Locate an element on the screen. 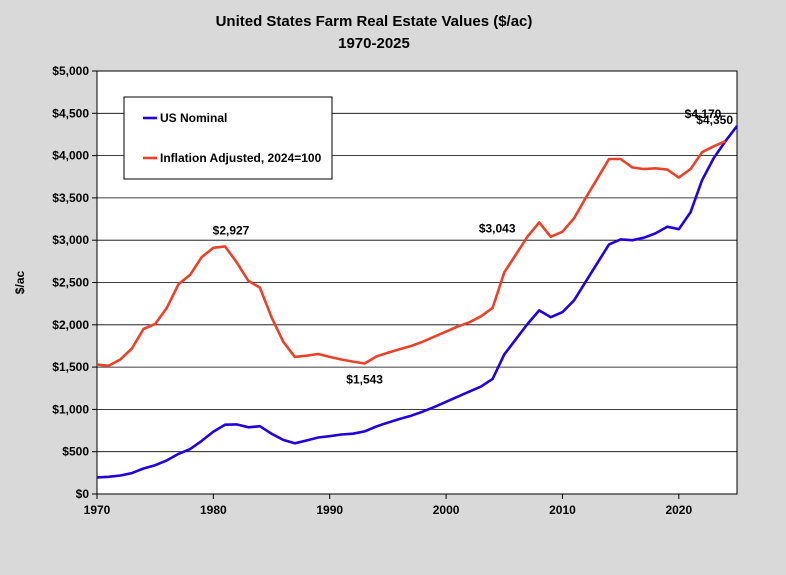 The height and width of the screenshot is (575, 786). y-tick-label: $5,000 is located at coordinates (70, 71).